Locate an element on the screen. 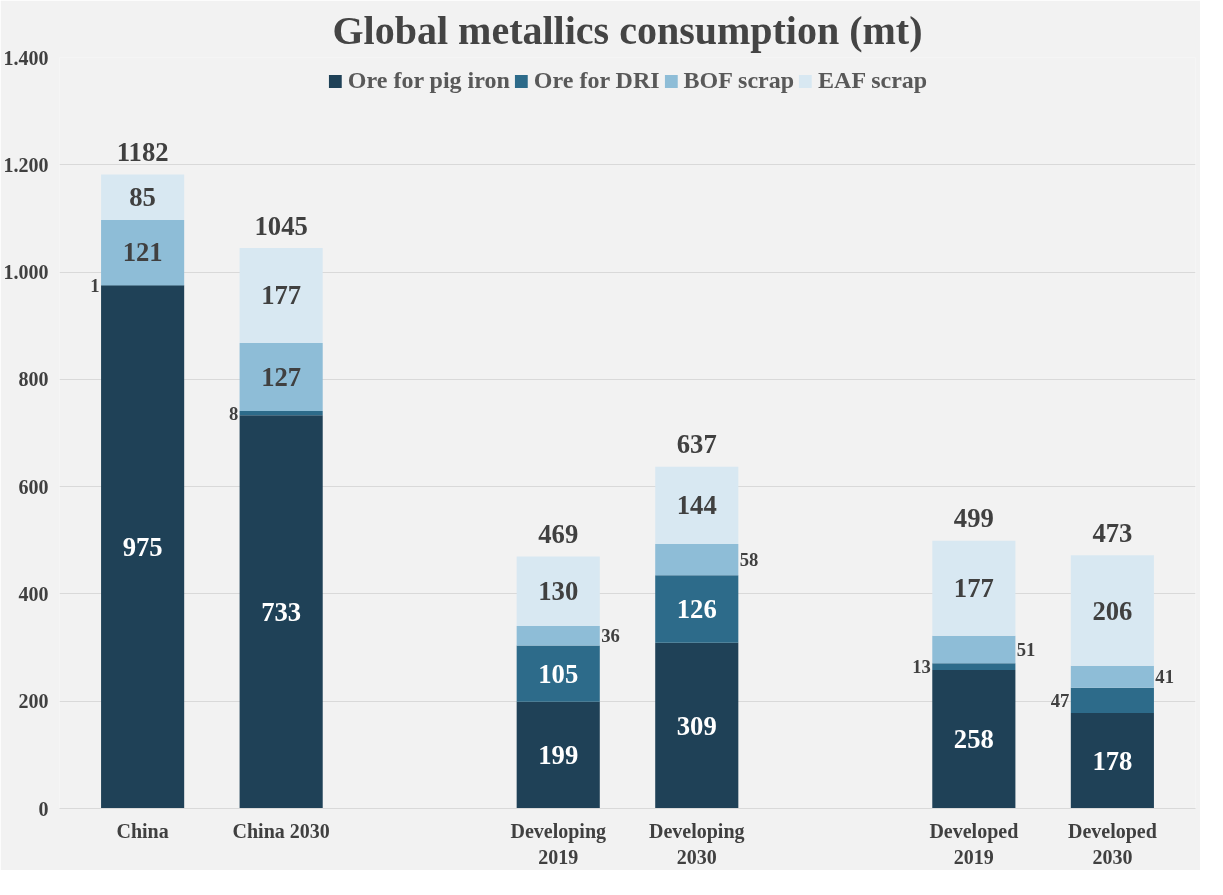  x-tick-label: Developing 2019 is located at coordinates (558, 843).